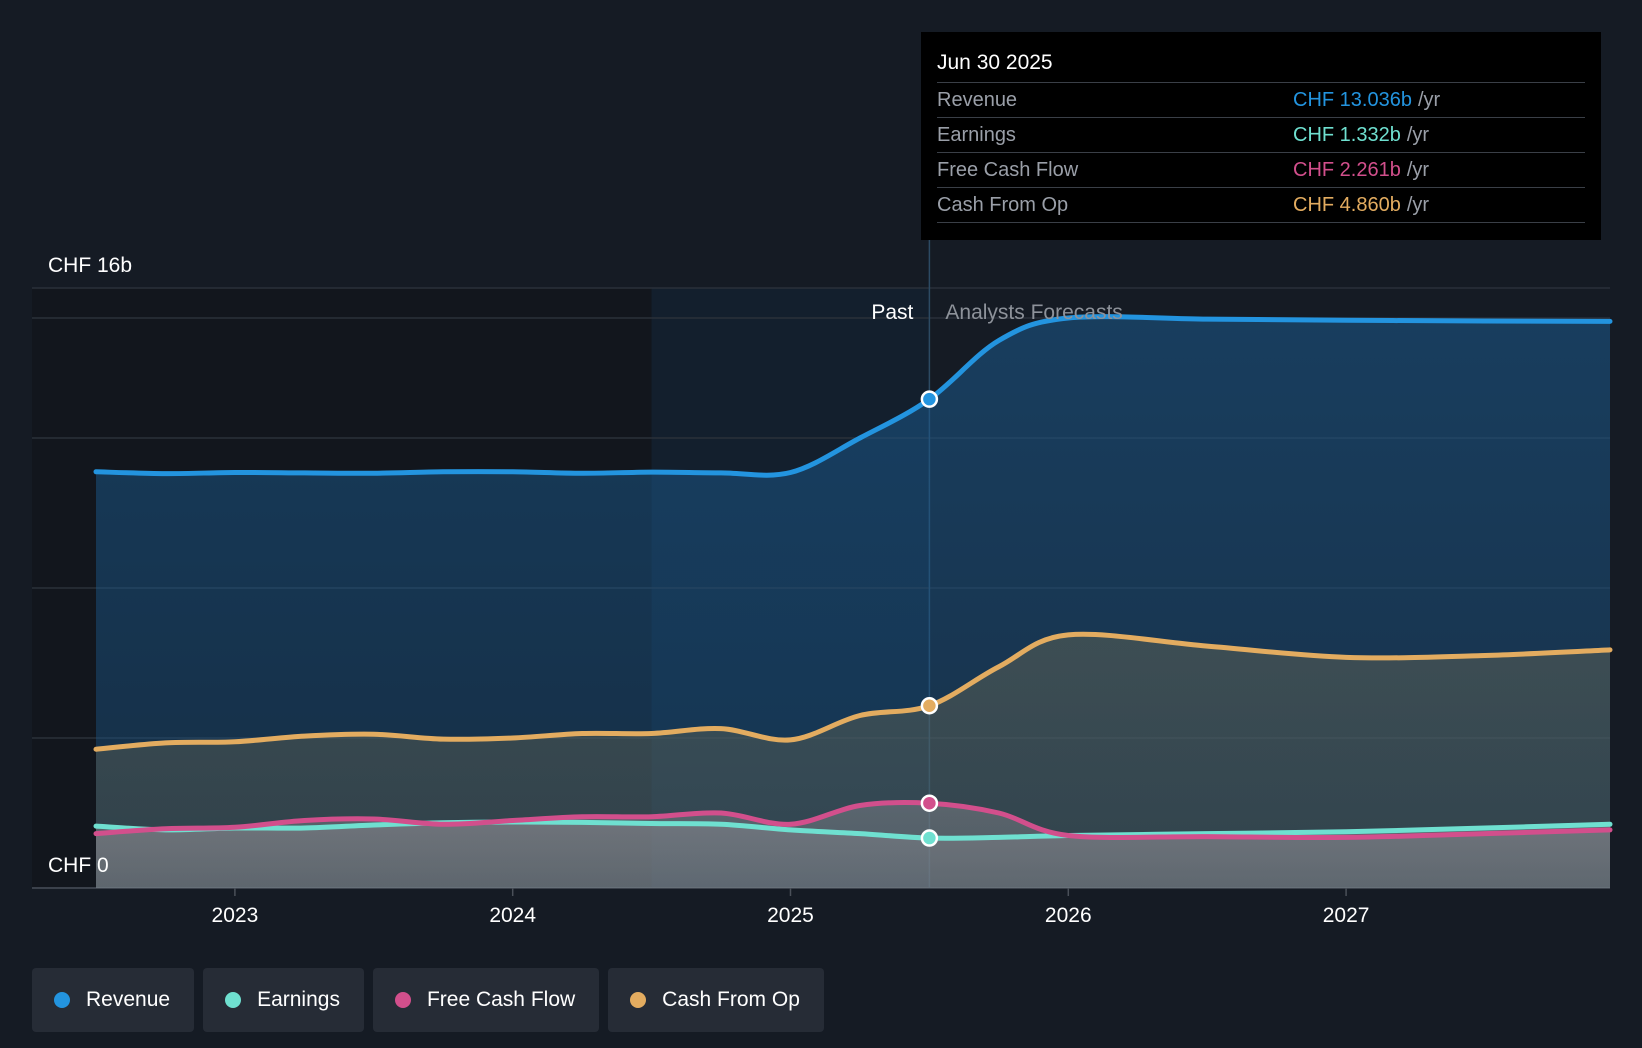 The height and width of the screenshot is (1048, 1642). I want to click on revenue-highlight-point, so click(929, 399).